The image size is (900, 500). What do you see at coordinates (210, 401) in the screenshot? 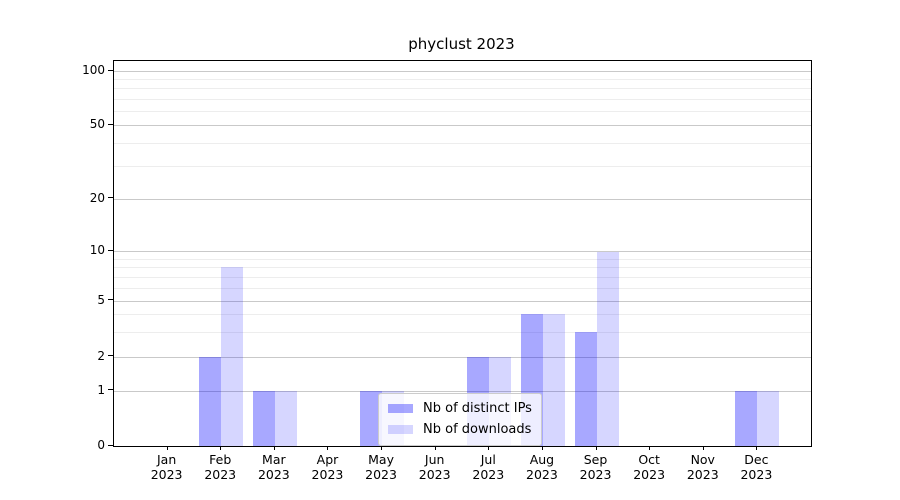
I see `bar-distinct-ips-feb` at bounding box center [210, 401].